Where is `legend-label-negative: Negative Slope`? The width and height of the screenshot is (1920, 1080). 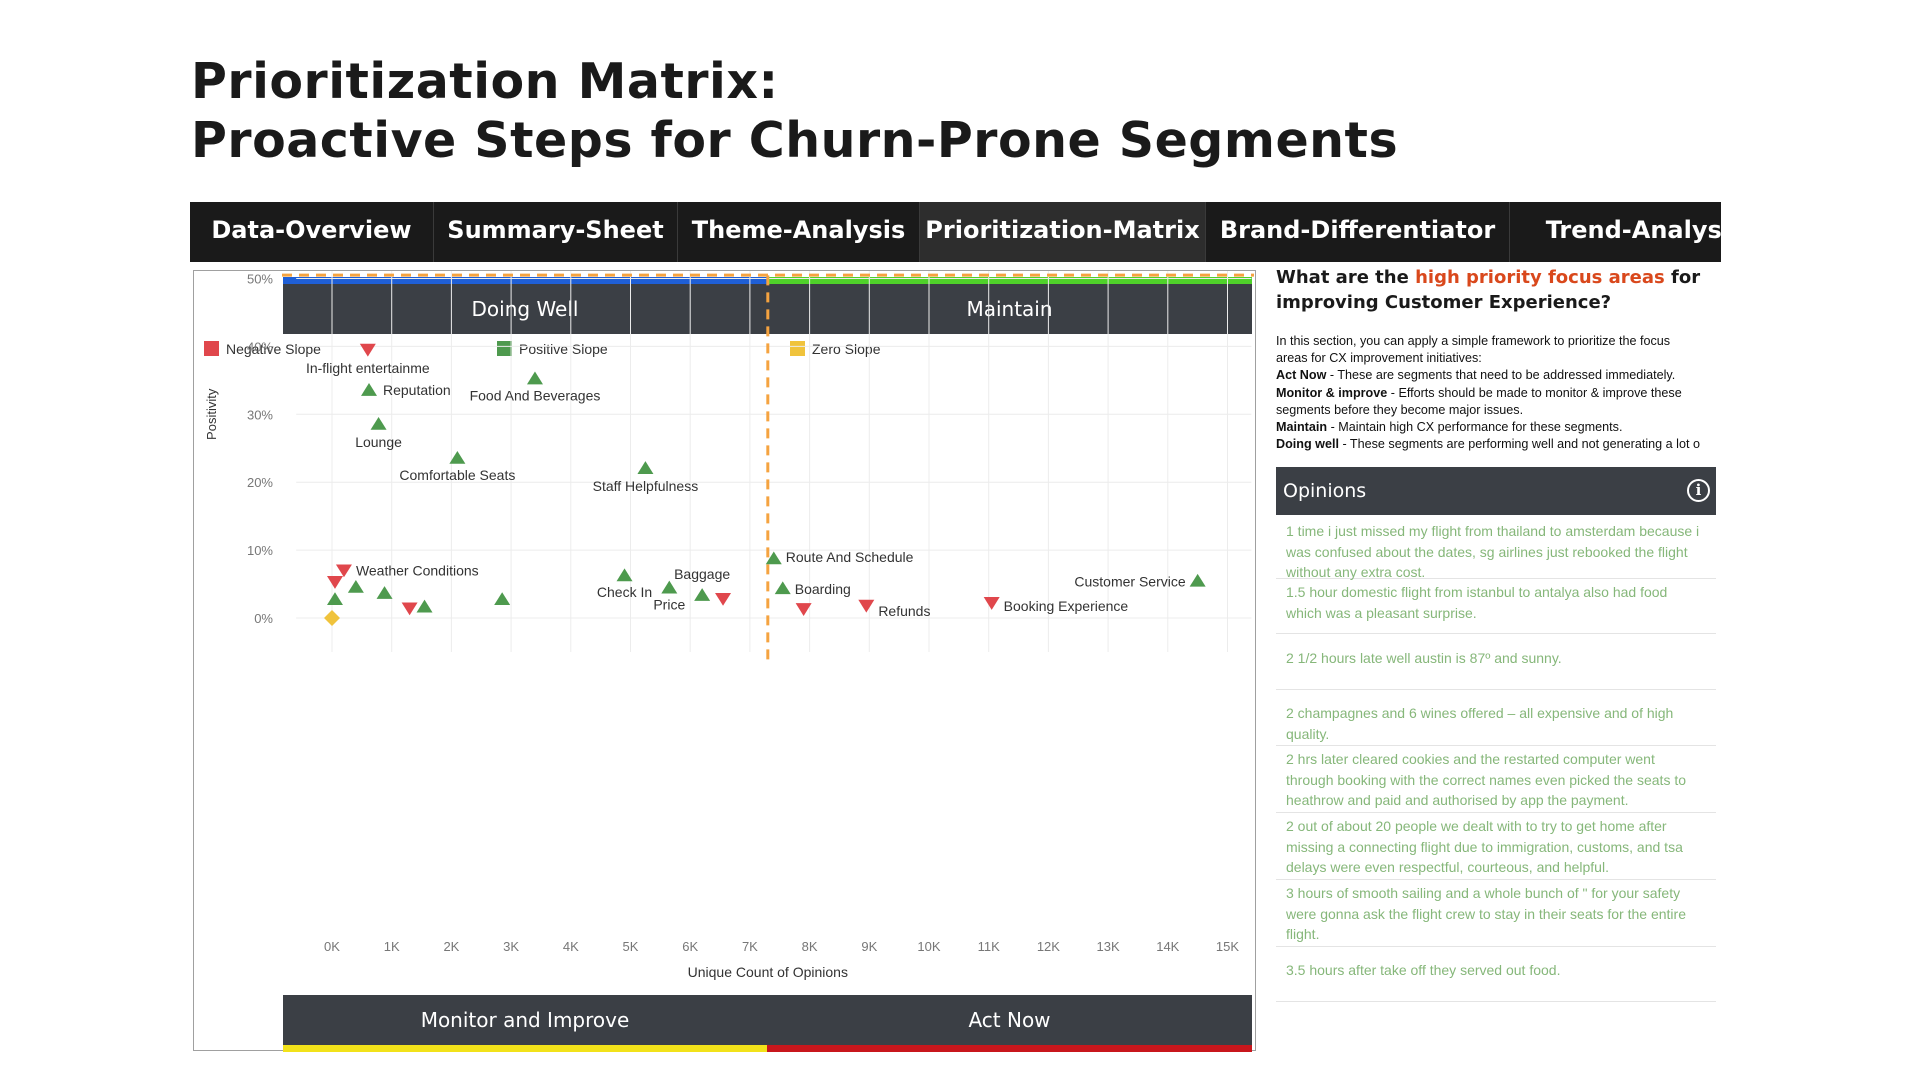
legend-label-negative: Negative Slope is located at coordinates (273, 349).